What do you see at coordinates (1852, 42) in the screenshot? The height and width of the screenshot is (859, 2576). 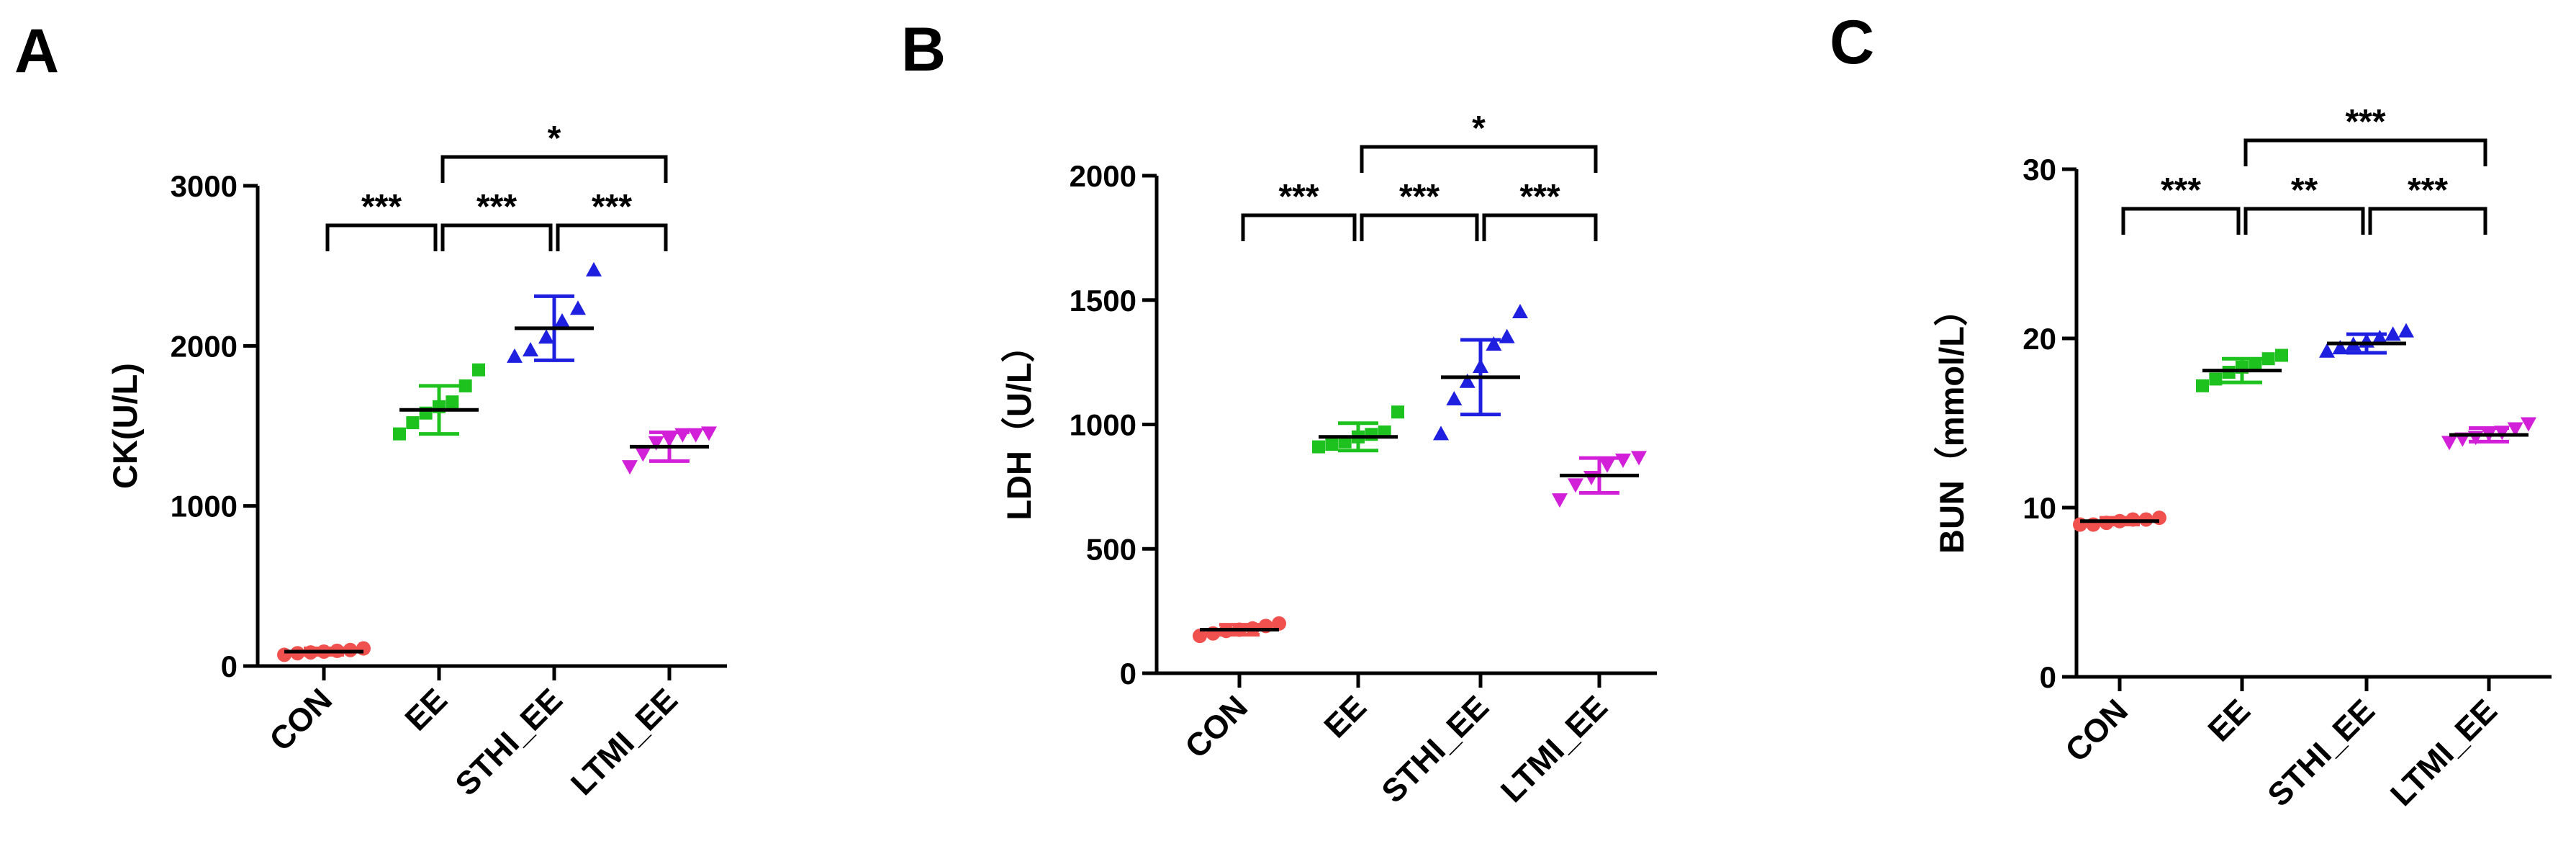 I see `panel-letter: C` at bounding box center [1852, 42].